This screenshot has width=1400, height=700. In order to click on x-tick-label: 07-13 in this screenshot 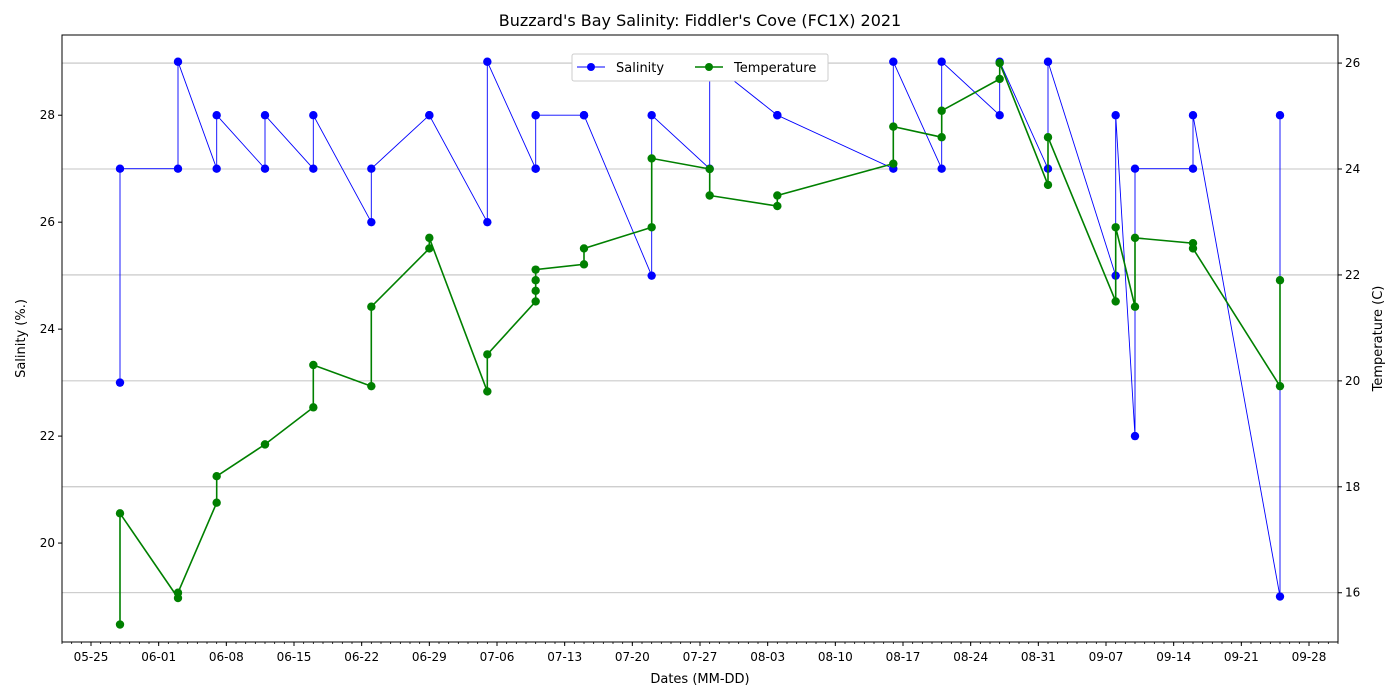, I will do `click(564, 657)`.